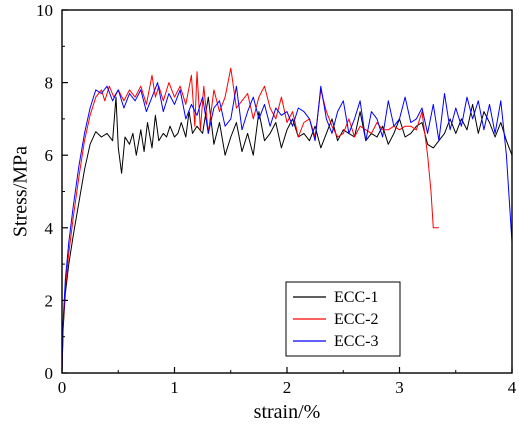 Image resolution: width=519 pixels, height=425 pixels. What do you see at coordinates (356, 297) in the screenshot?
I see `legend-label-ecc-1: ECC-1` at bounding box center [356, 297].